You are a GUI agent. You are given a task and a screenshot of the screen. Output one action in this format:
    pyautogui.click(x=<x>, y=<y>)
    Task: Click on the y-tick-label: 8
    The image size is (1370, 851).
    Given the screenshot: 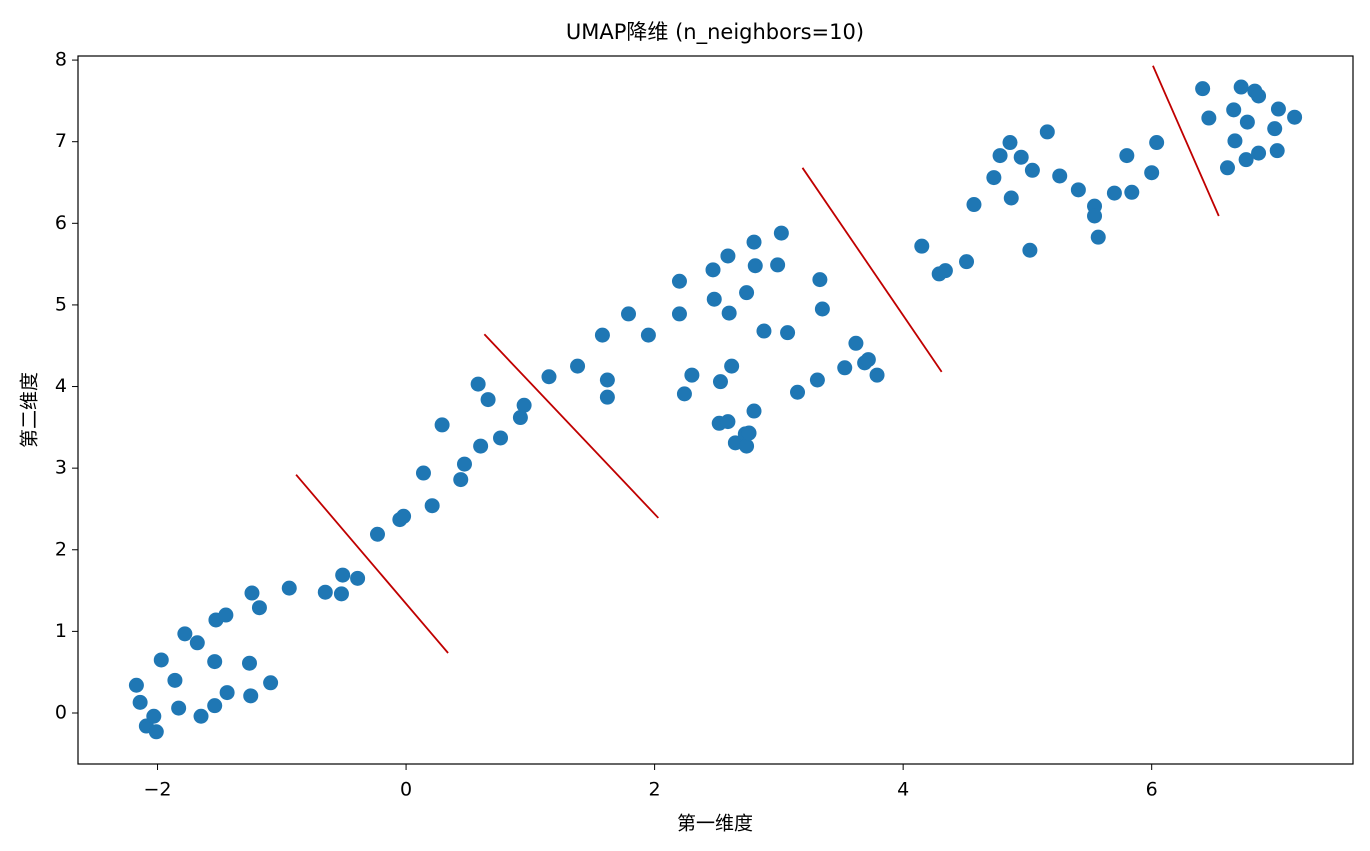 What is the action you would take?
    pyautogui.click(x=61, y=60)
    